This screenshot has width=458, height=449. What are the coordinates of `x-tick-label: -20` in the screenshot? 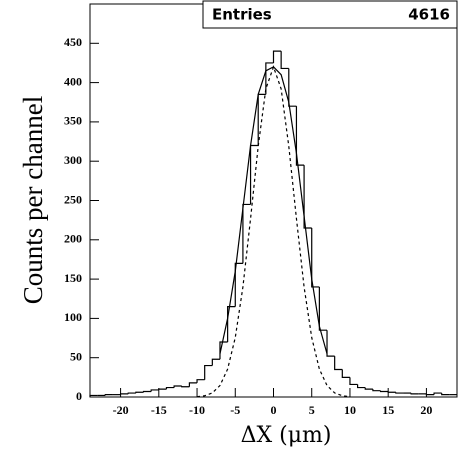 It's located at (121, 410).